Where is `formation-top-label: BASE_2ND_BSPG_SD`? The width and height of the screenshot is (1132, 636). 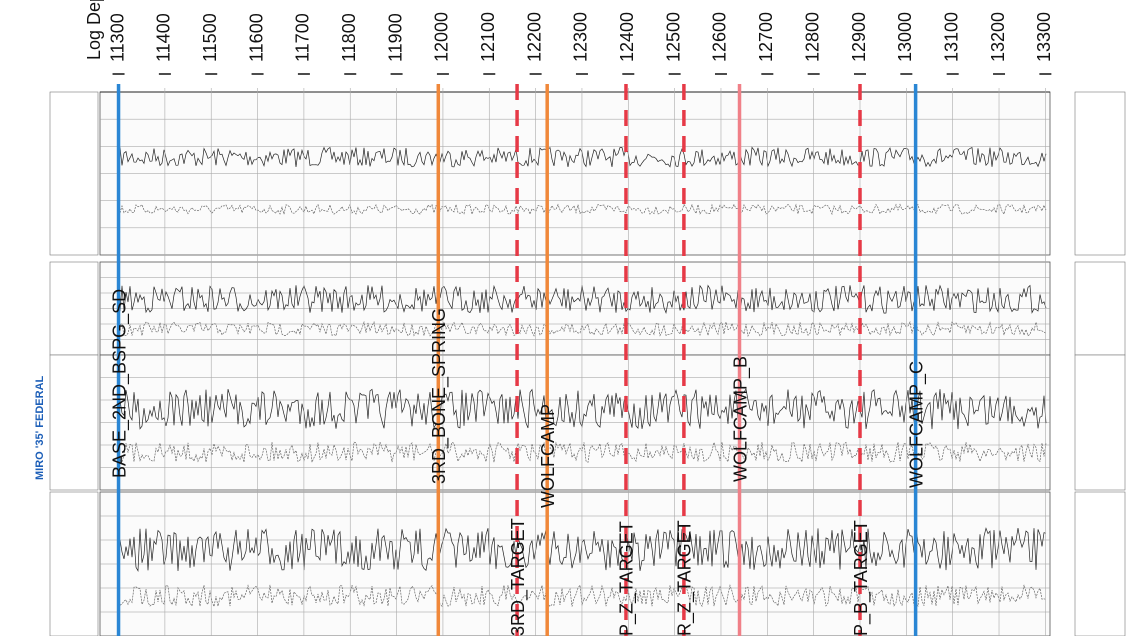
formation-top-label: BASE_2ND_BSPG_SD is located at coordinates (119, 383).